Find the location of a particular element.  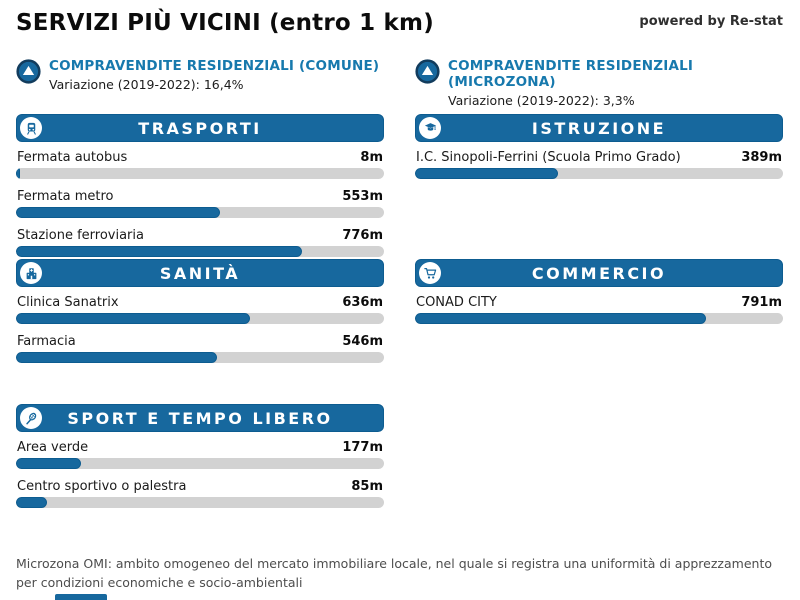

service-label: CONAD CITY is located at coordinates (456, 302).